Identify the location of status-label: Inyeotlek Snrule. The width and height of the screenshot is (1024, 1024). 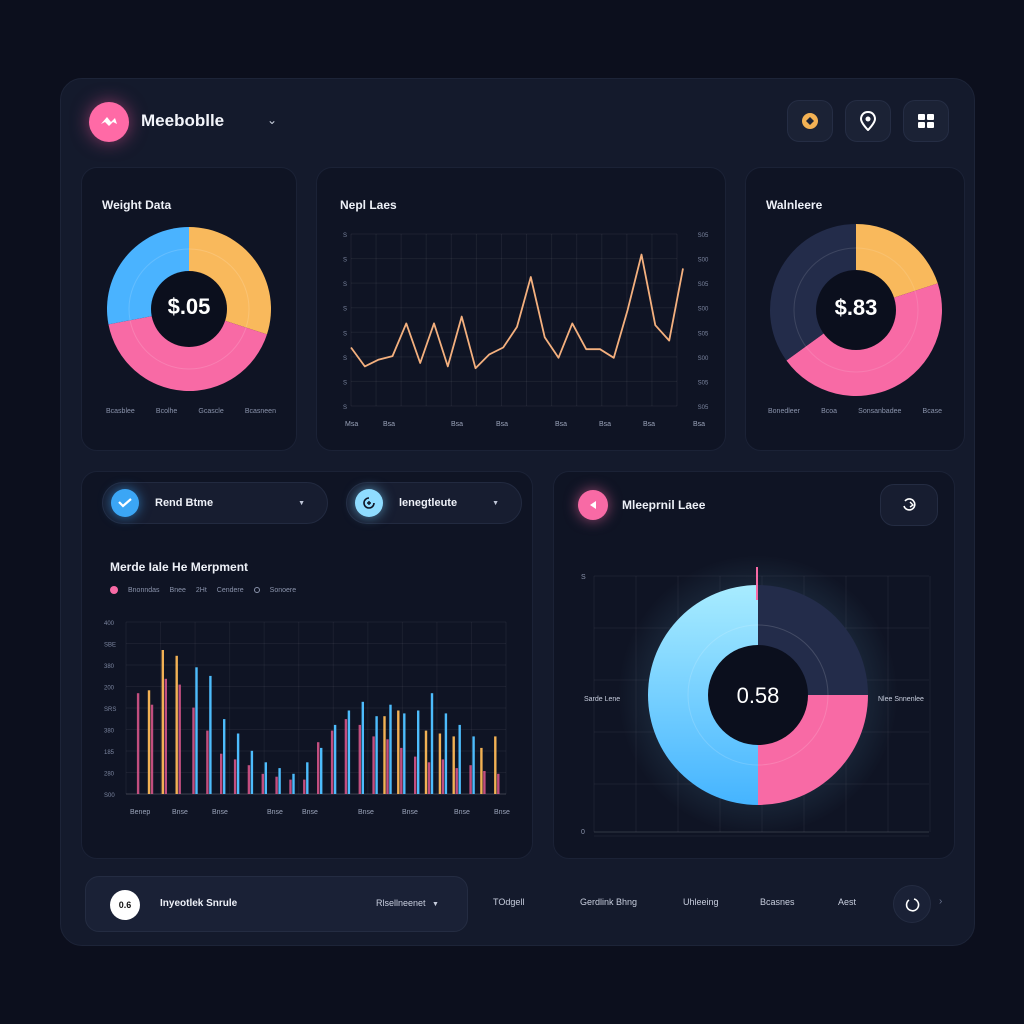
(199, 903).